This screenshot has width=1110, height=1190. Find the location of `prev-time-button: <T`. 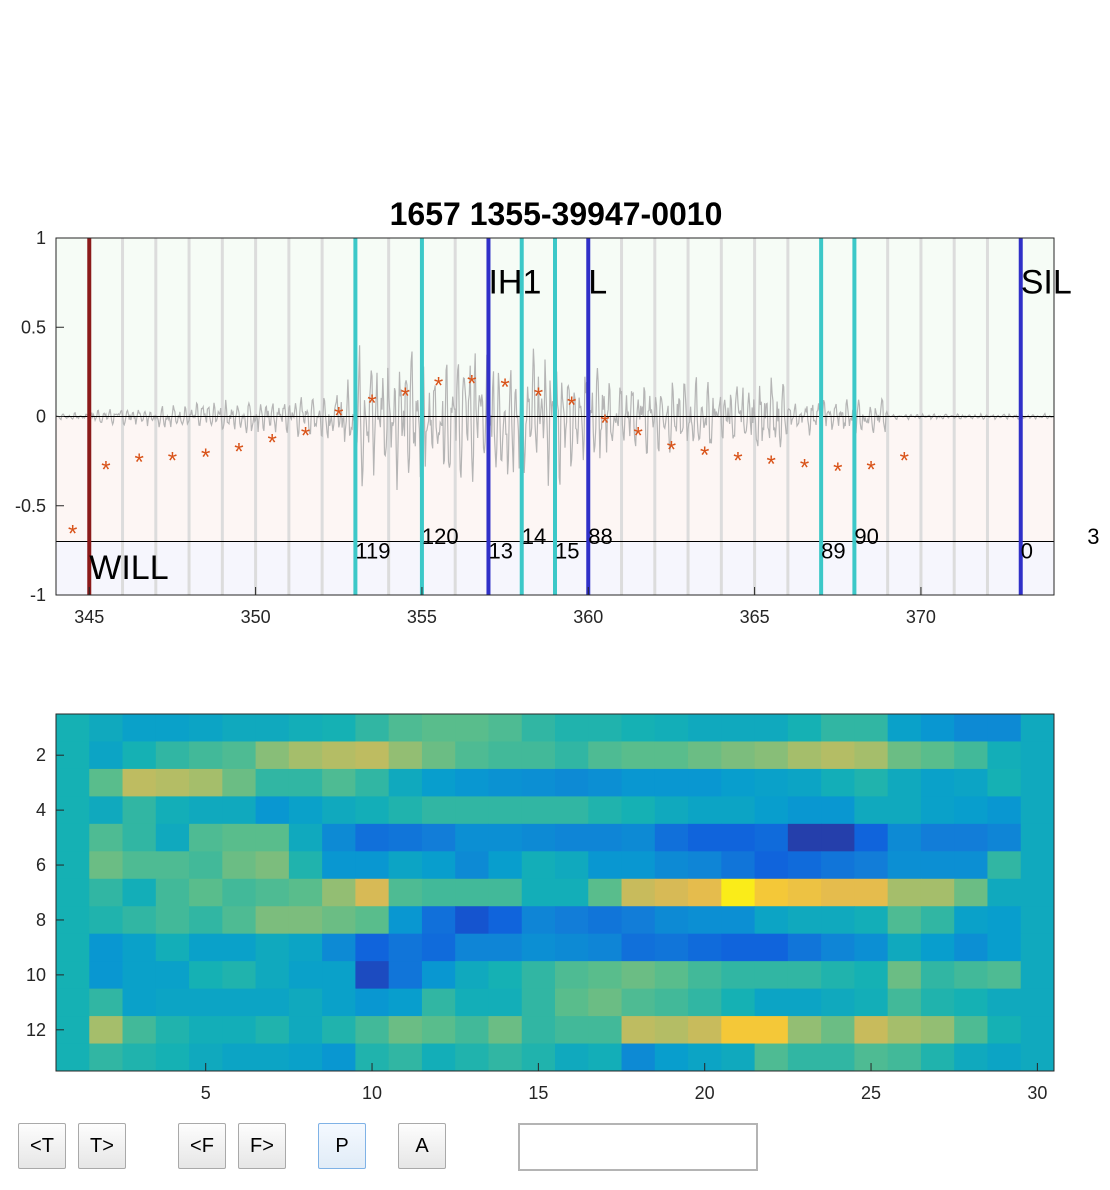

prev-time-button: <T is located at coordinates (42, 1146).